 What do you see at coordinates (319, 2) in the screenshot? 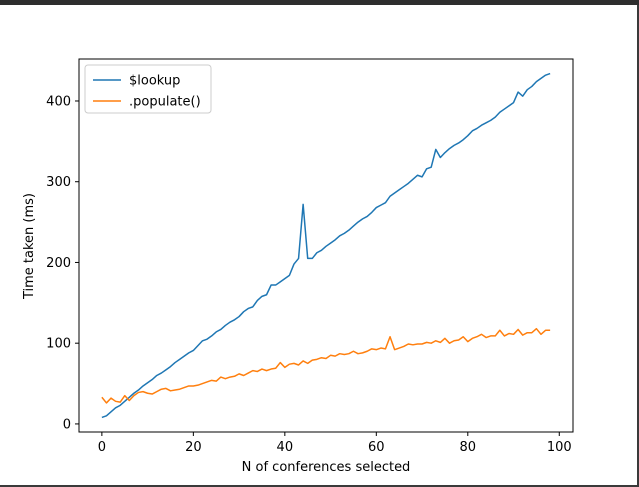
I see `window-top-bar` at bounding box center [319, 2].